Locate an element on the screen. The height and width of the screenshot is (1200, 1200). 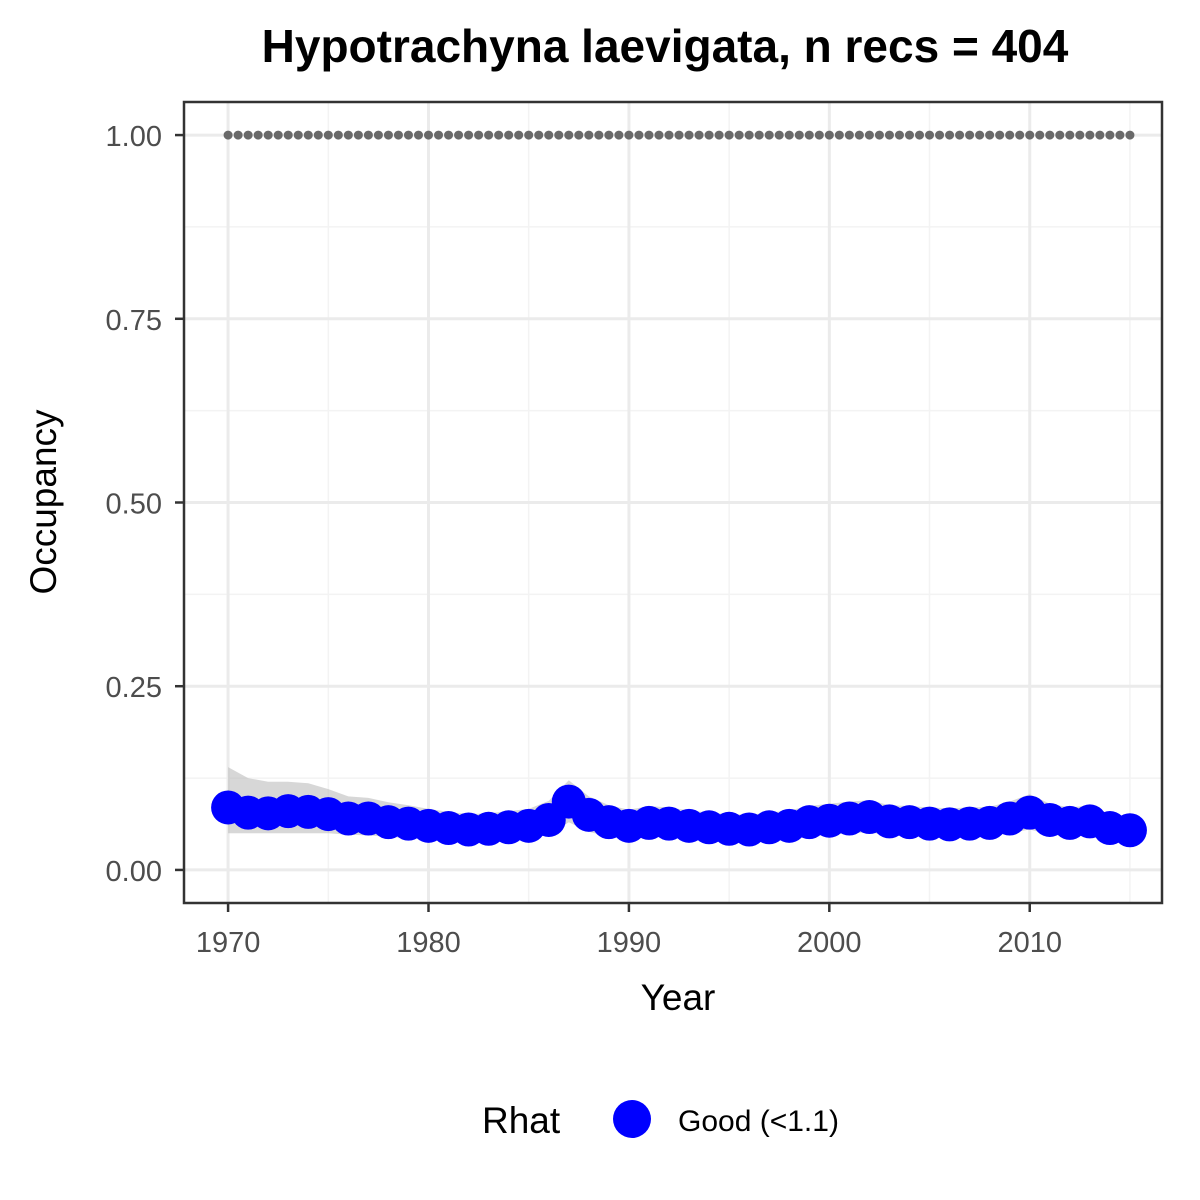
x-axis: 1970 1980 1990 2000 2010 is located at coordinates (629, 931).